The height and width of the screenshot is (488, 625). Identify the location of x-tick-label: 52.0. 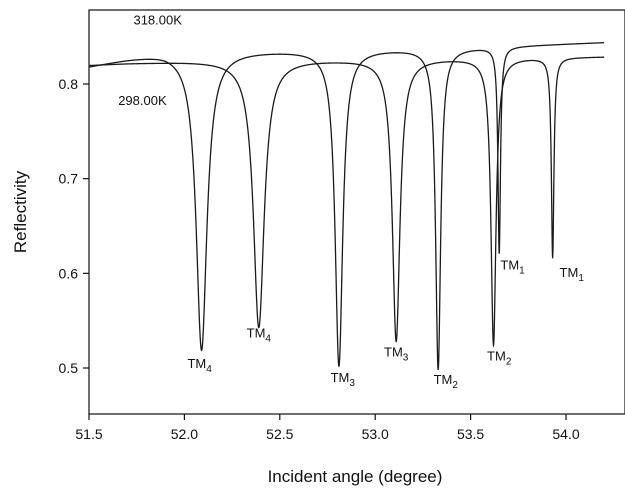
(184, 434).